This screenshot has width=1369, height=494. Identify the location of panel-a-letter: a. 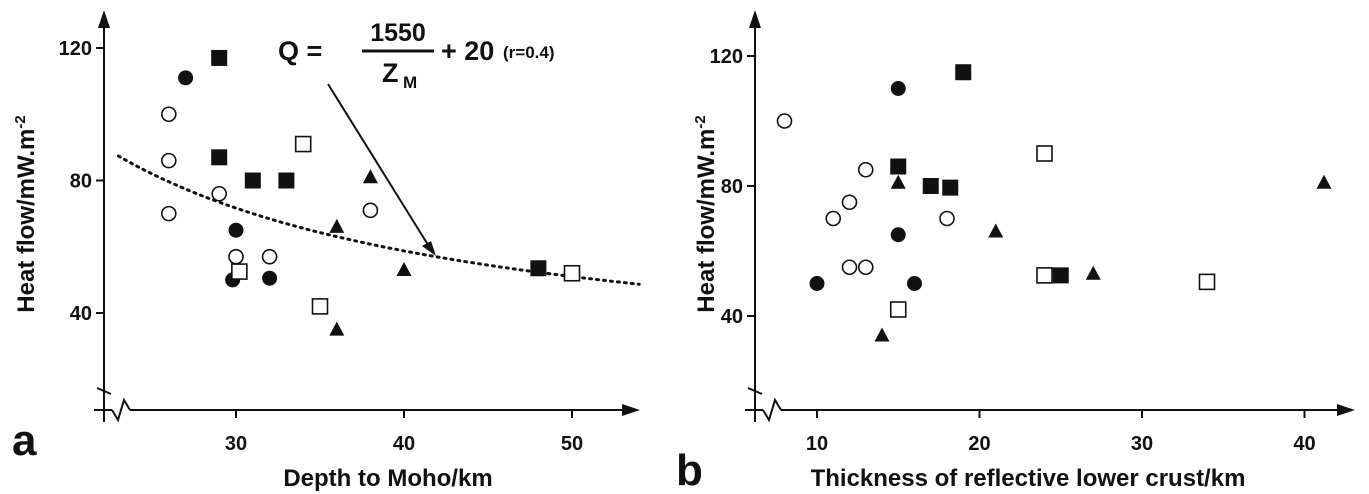
(24, 440).